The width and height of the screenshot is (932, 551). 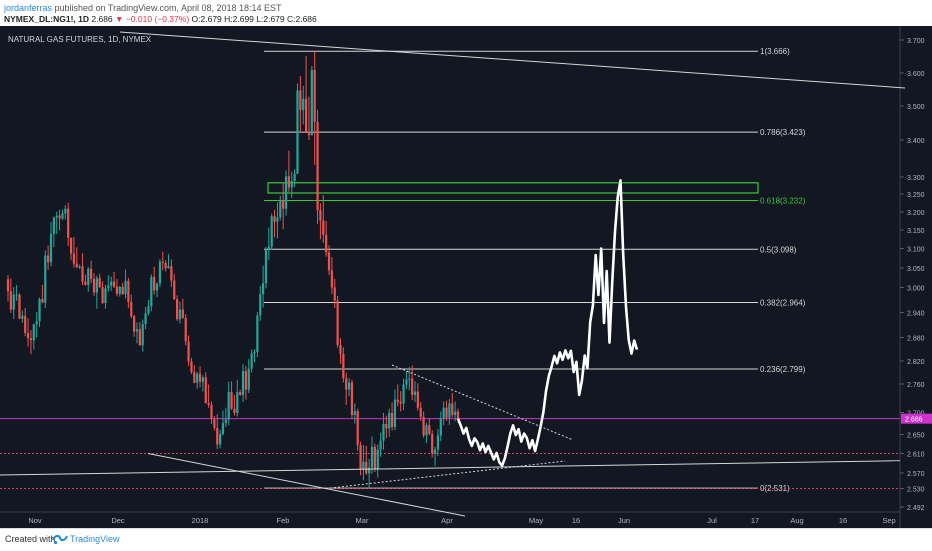 I want to click on fib-level-label: 0.786(3.423), so click(x=783, y=132).